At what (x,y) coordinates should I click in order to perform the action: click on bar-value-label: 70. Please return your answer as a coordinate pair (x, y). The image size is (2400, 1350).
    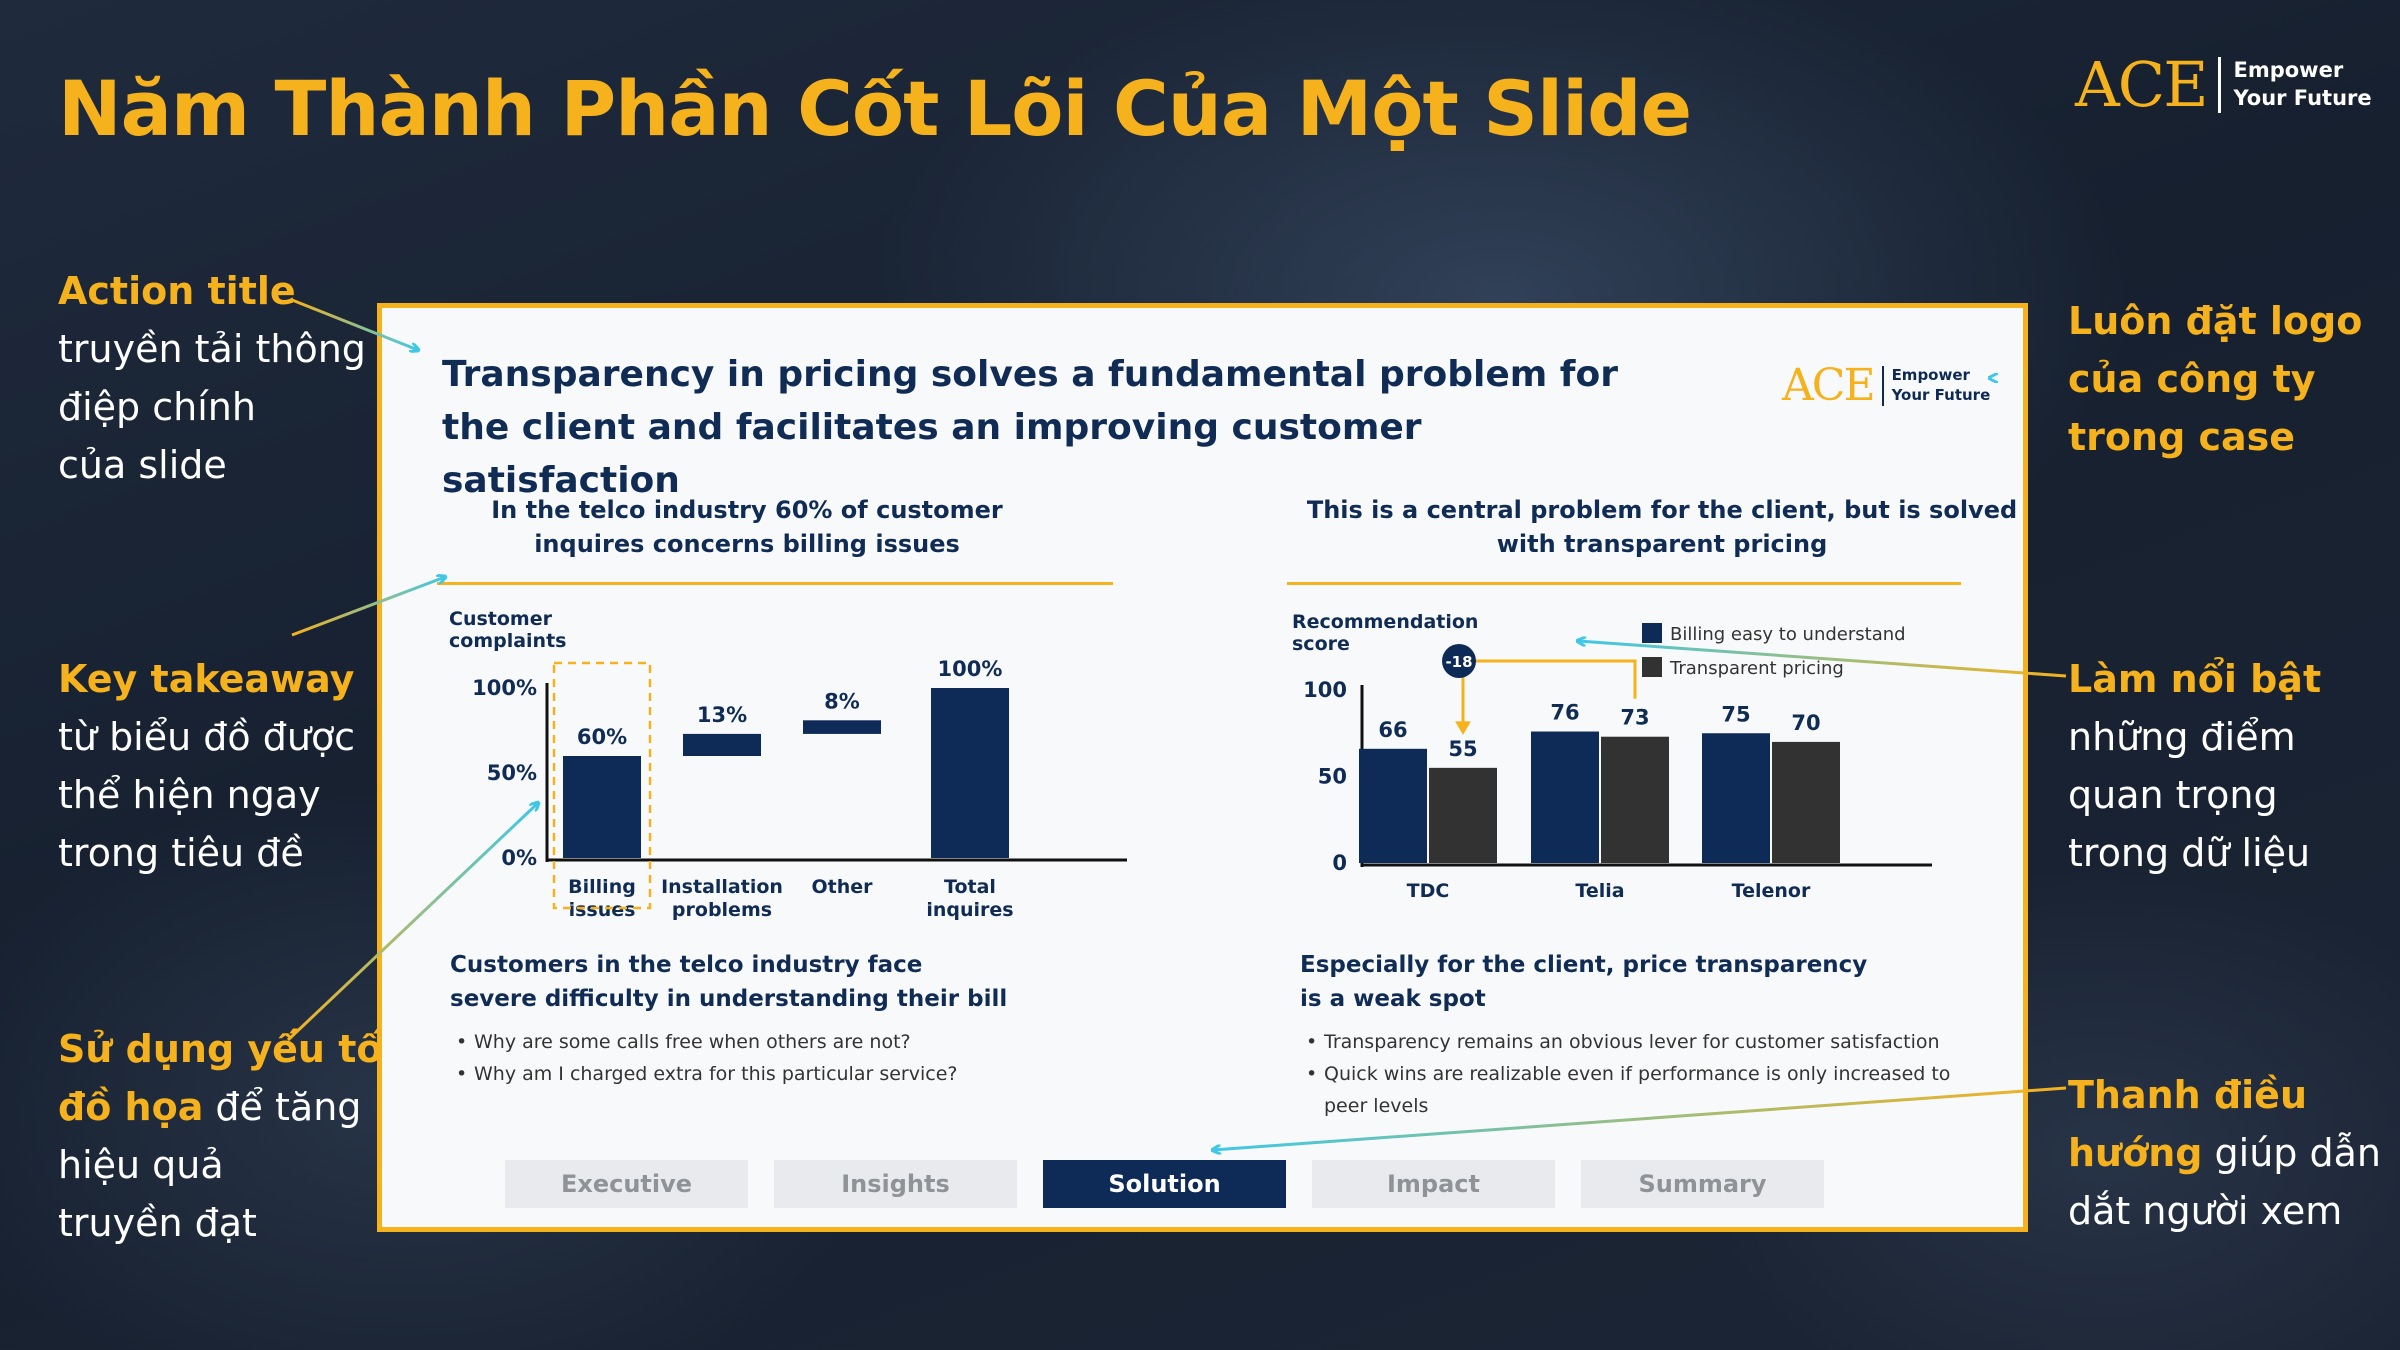
    Looking at the image, I should click on (1805, 723).